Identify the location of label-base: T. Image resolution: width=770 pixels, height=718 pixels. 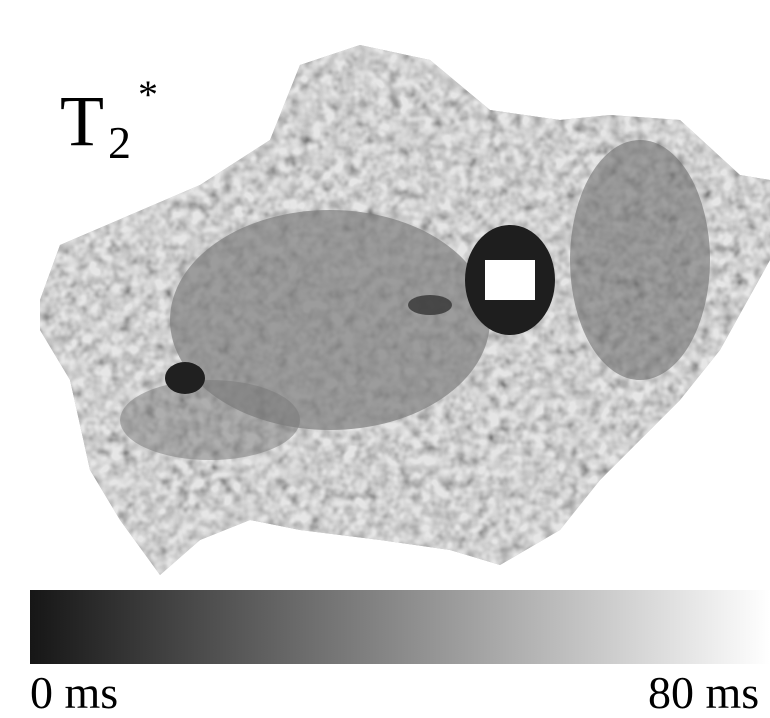
(82, 121).